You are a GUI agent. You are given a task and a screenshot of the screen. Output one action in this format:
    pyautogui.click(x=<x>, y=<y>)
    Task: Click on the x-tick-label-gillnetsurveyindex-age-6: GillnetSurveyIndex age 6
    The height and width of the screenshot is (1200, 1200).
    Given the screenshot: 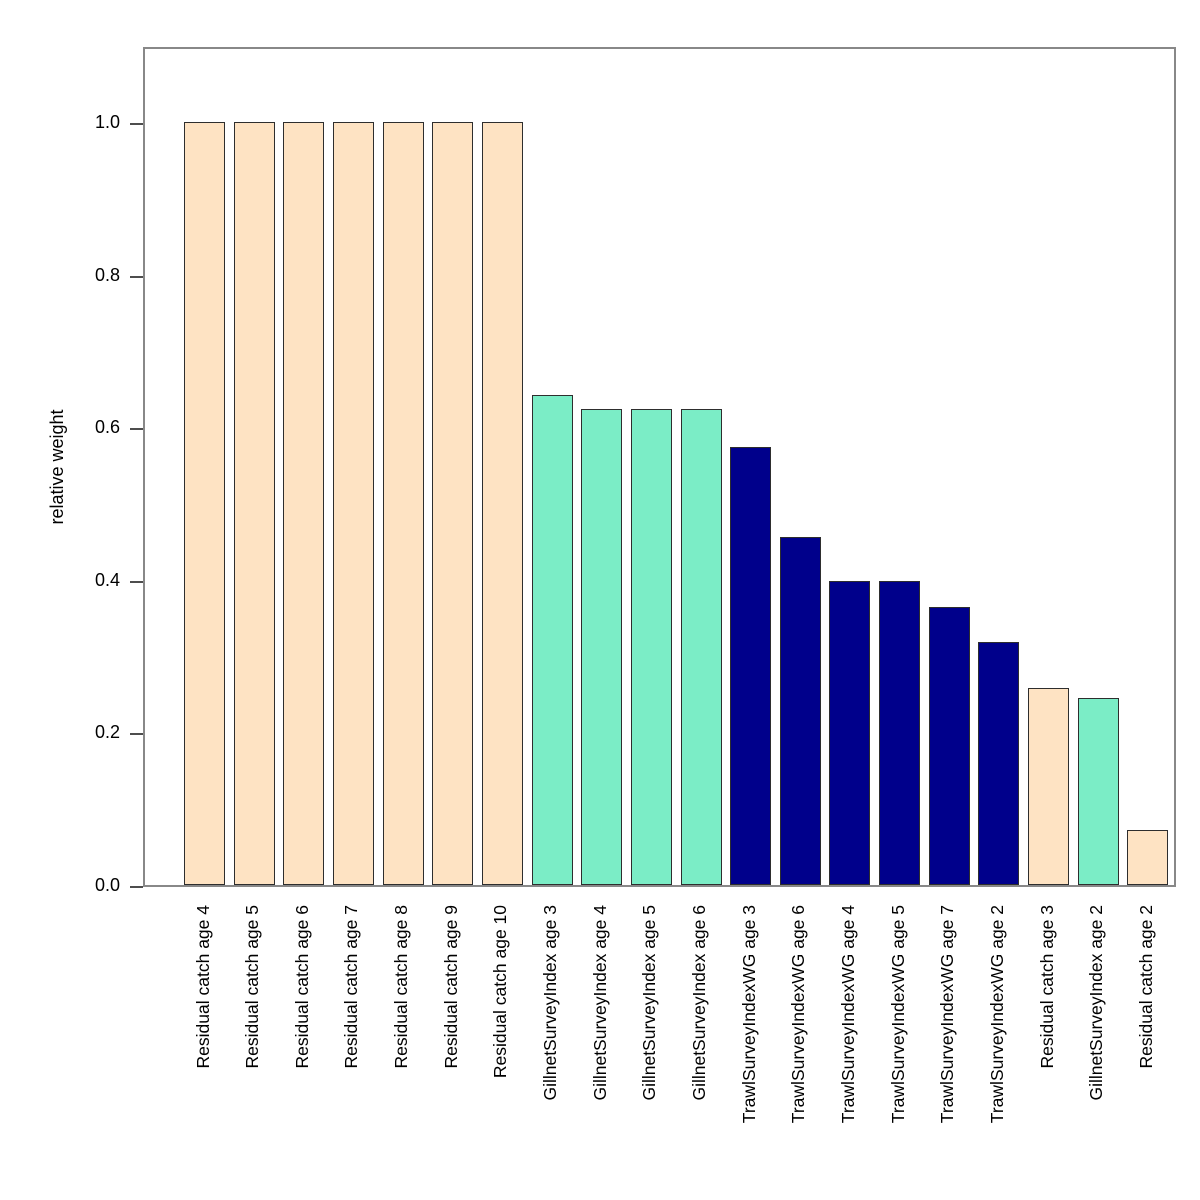 What is the action you would take?
    pyautogui.click(x=699, y=1003)
    